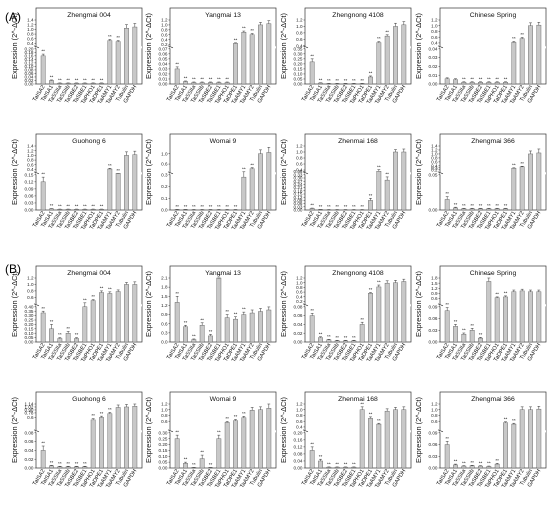 The width and height of the screenshot is (550, 519). Describe the element at coordinates (164, 44) in the screenshot. I see `y-tick-label: 0.2` at that location.